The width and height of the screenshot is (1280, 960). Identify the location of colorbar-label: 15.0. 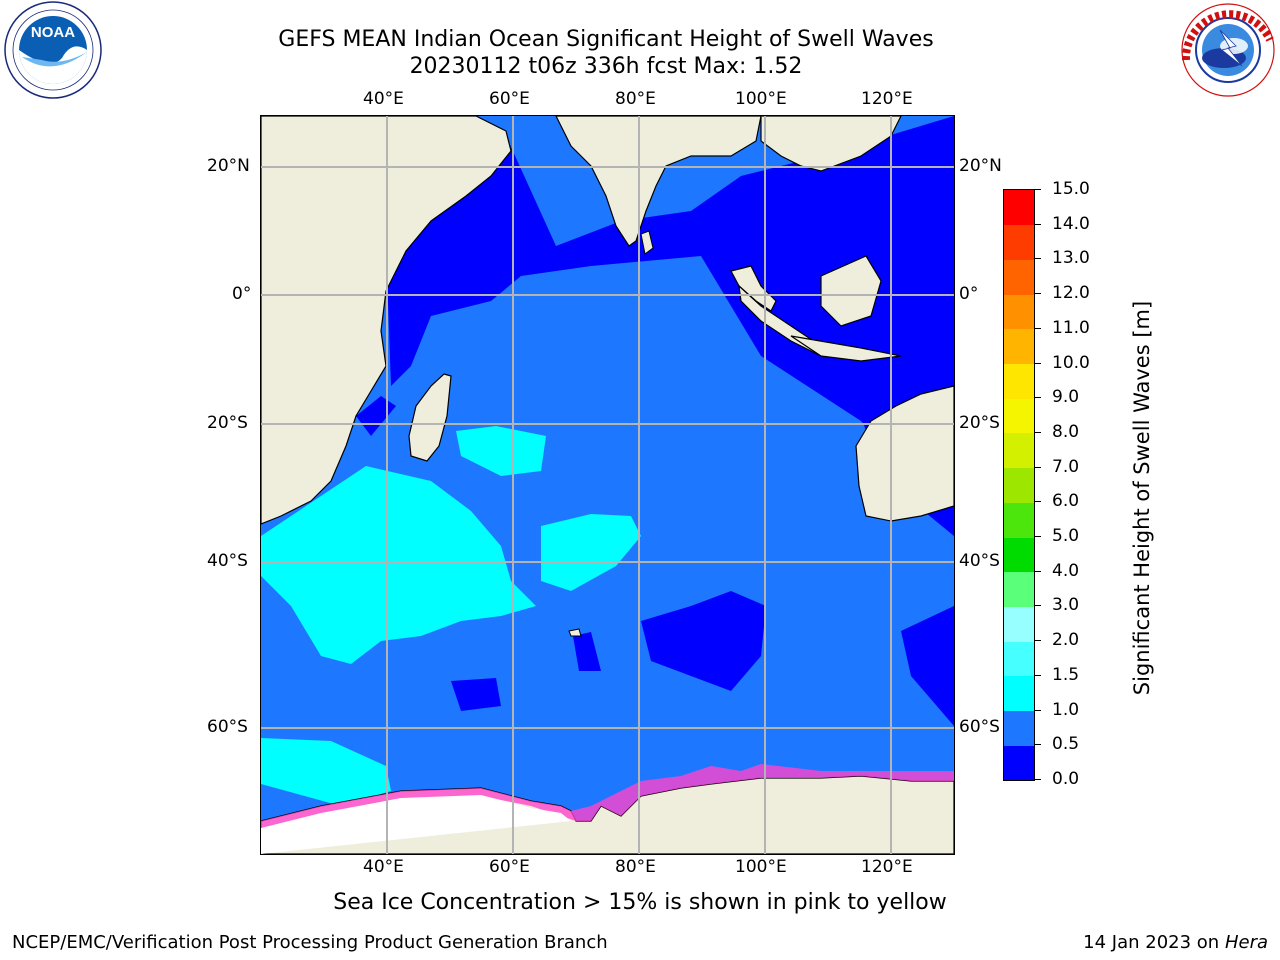
(1071, 189).